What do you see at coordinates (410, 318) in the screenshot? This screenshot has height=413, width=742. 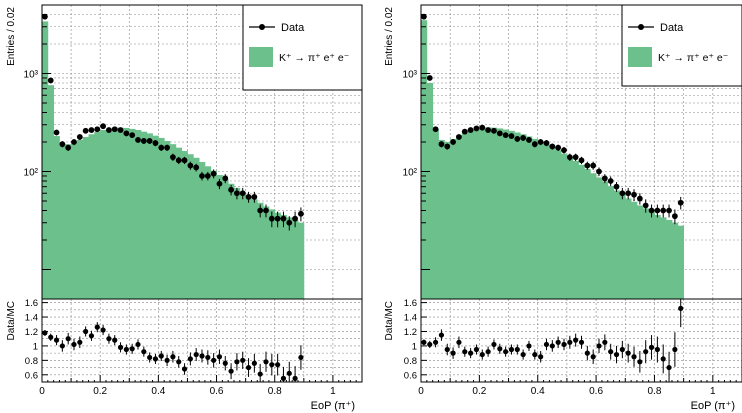 I see `ratio-tick-label: 1.4` at bounding box center [410, 318].